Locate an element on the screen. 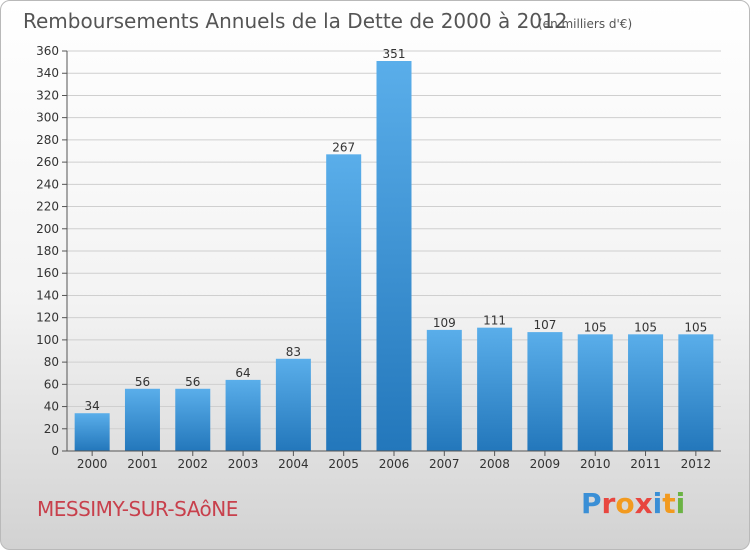 The height and width of the screenshot is (550, 750). y-tick-label: 40 is located at coordinates (51, 407).